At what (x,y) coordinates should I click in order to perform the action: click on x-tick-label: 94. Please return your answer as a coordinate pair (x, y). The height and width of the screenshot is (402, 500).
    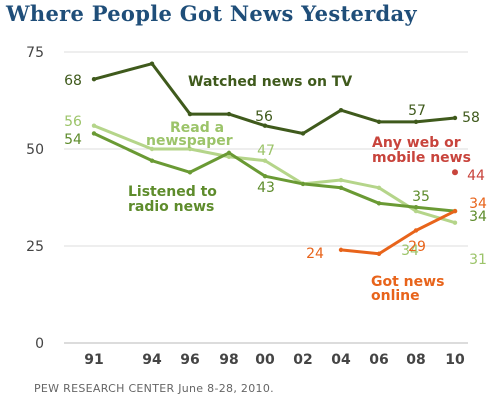
    Looking at the image, I should click on (152, 360).